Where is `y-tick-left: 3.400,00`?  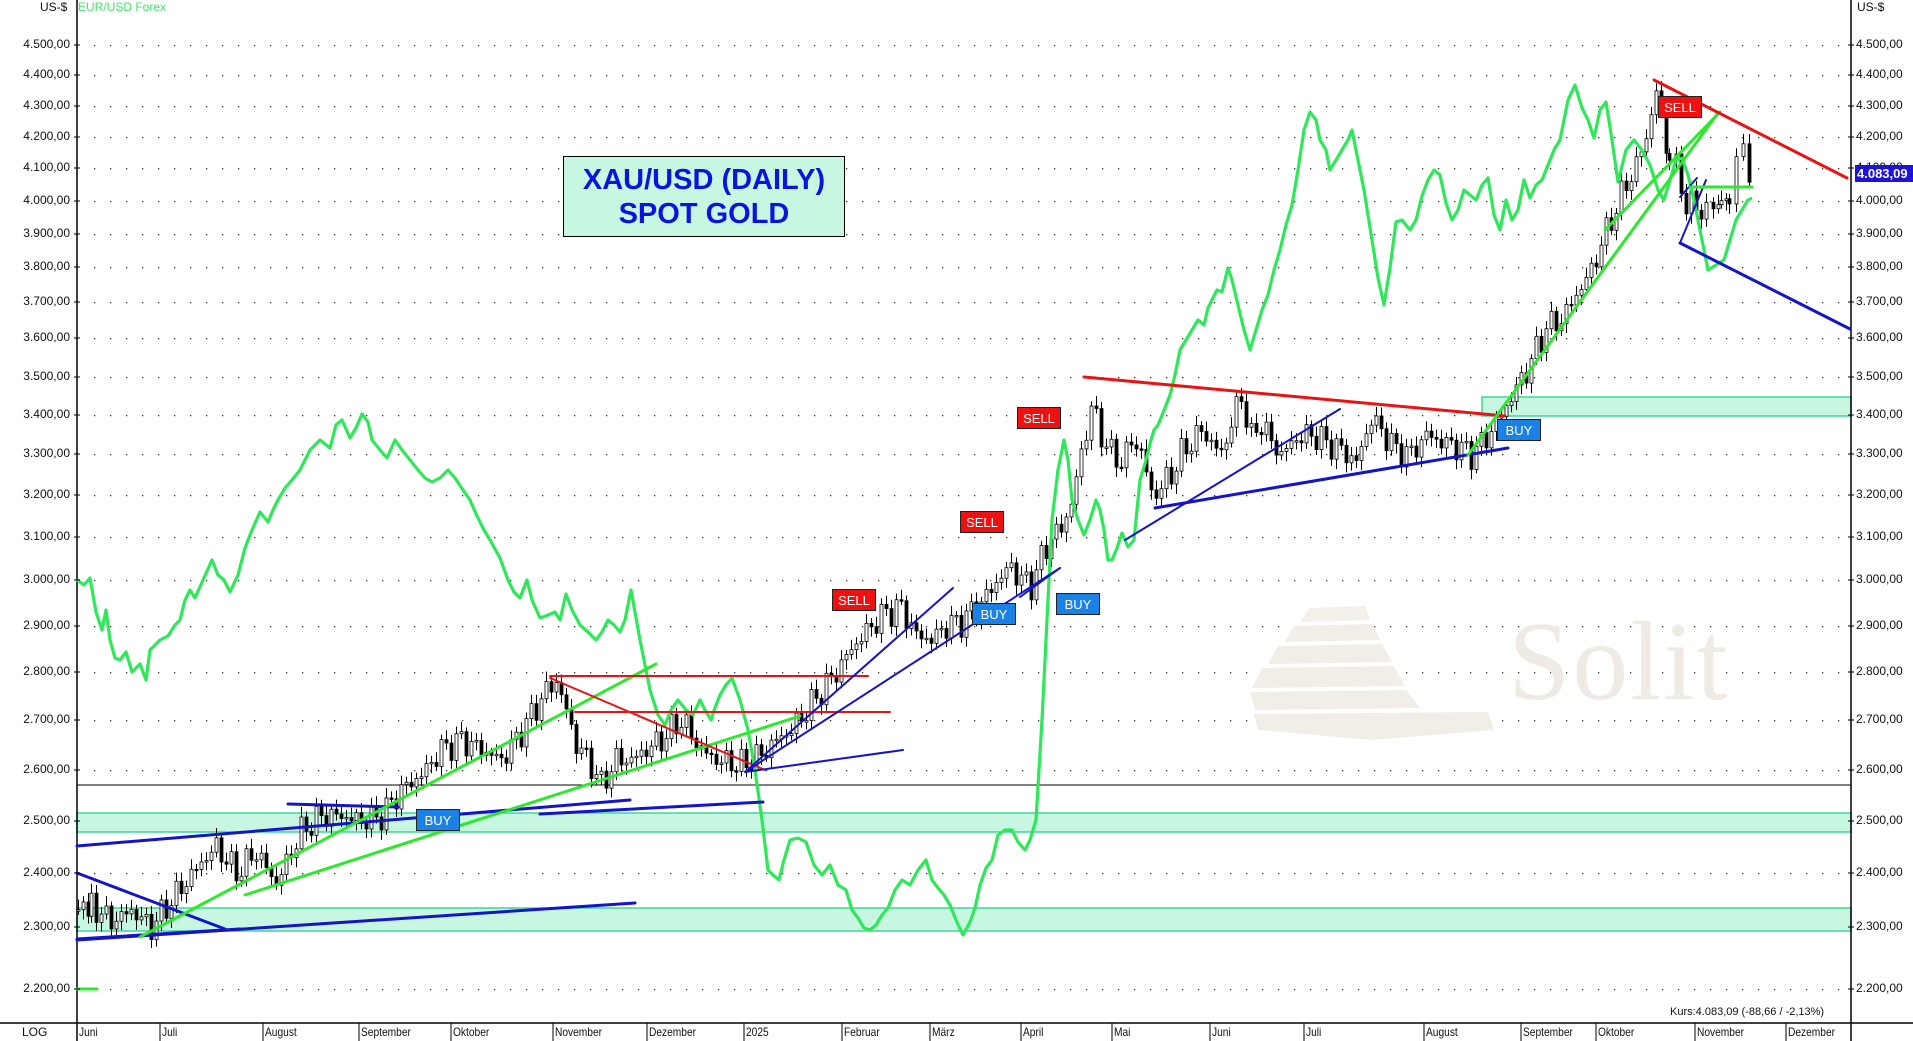 y-tick-left: 3.400,00 is located at coordinates (46, 414).